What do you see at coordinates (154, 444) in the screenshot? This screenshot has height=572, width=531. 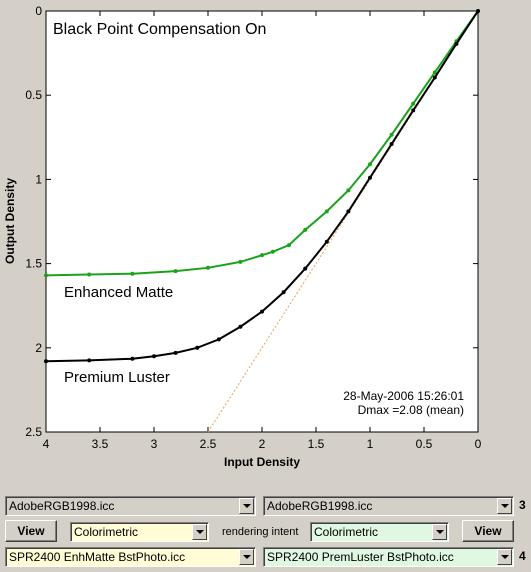 I see `x-tick-label: 3` at bounding box center [154, 444].